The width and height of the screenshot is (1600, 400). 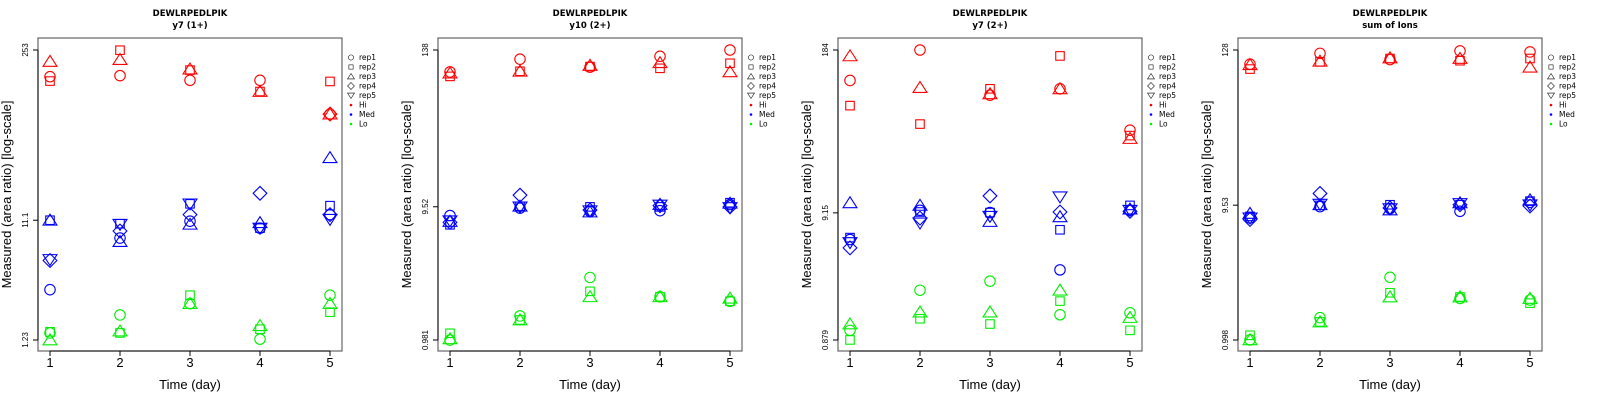 What do you see at coordinates (367, 76) in the screenshot?
I see `legend-label-rep3: rep3` at bounding box center [367, 76].